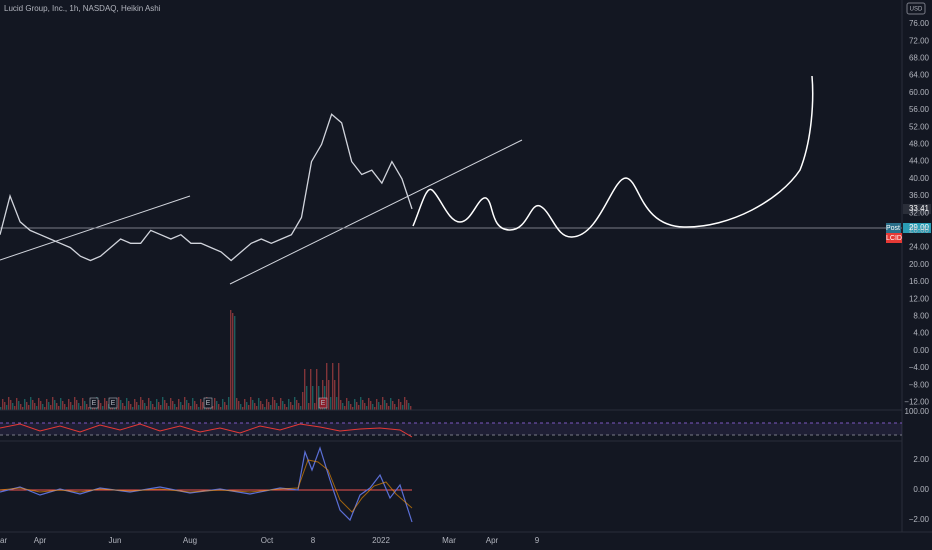  I want to click on y-tick-label: 20.00, so click(919, 264).